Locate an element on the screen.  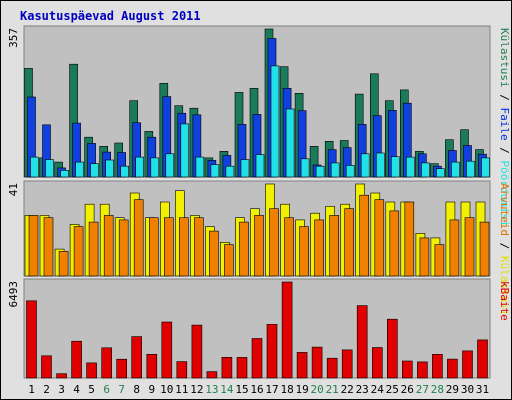
bar-top-külastusi-2 is located at coordinates (49, 168).